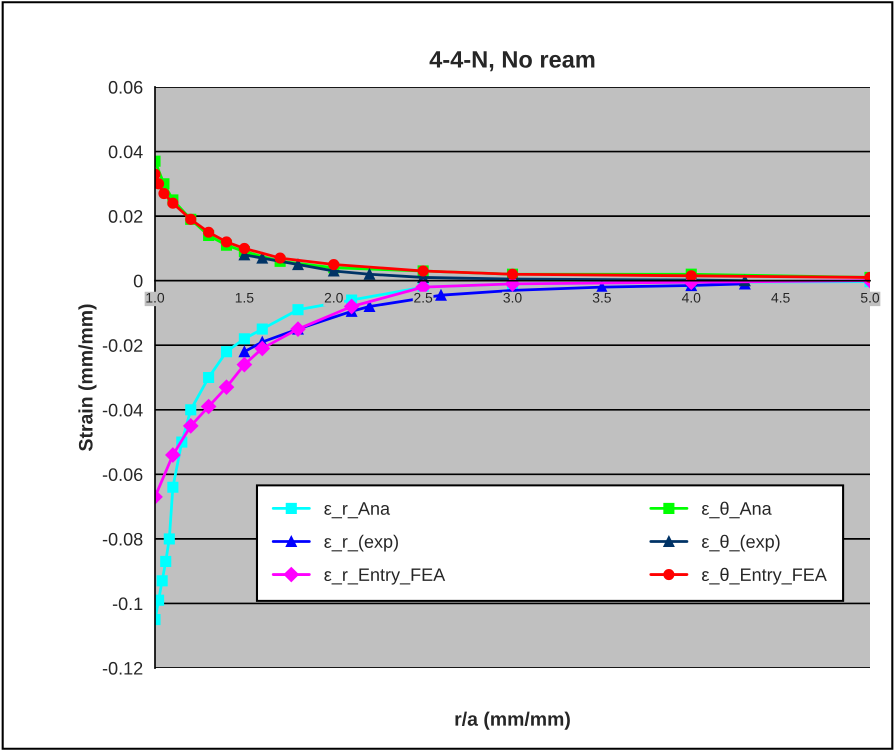  Describe the element at coordinates (870, 297) in the screenshot. I see `x-tick-label: 5.0` at that location.